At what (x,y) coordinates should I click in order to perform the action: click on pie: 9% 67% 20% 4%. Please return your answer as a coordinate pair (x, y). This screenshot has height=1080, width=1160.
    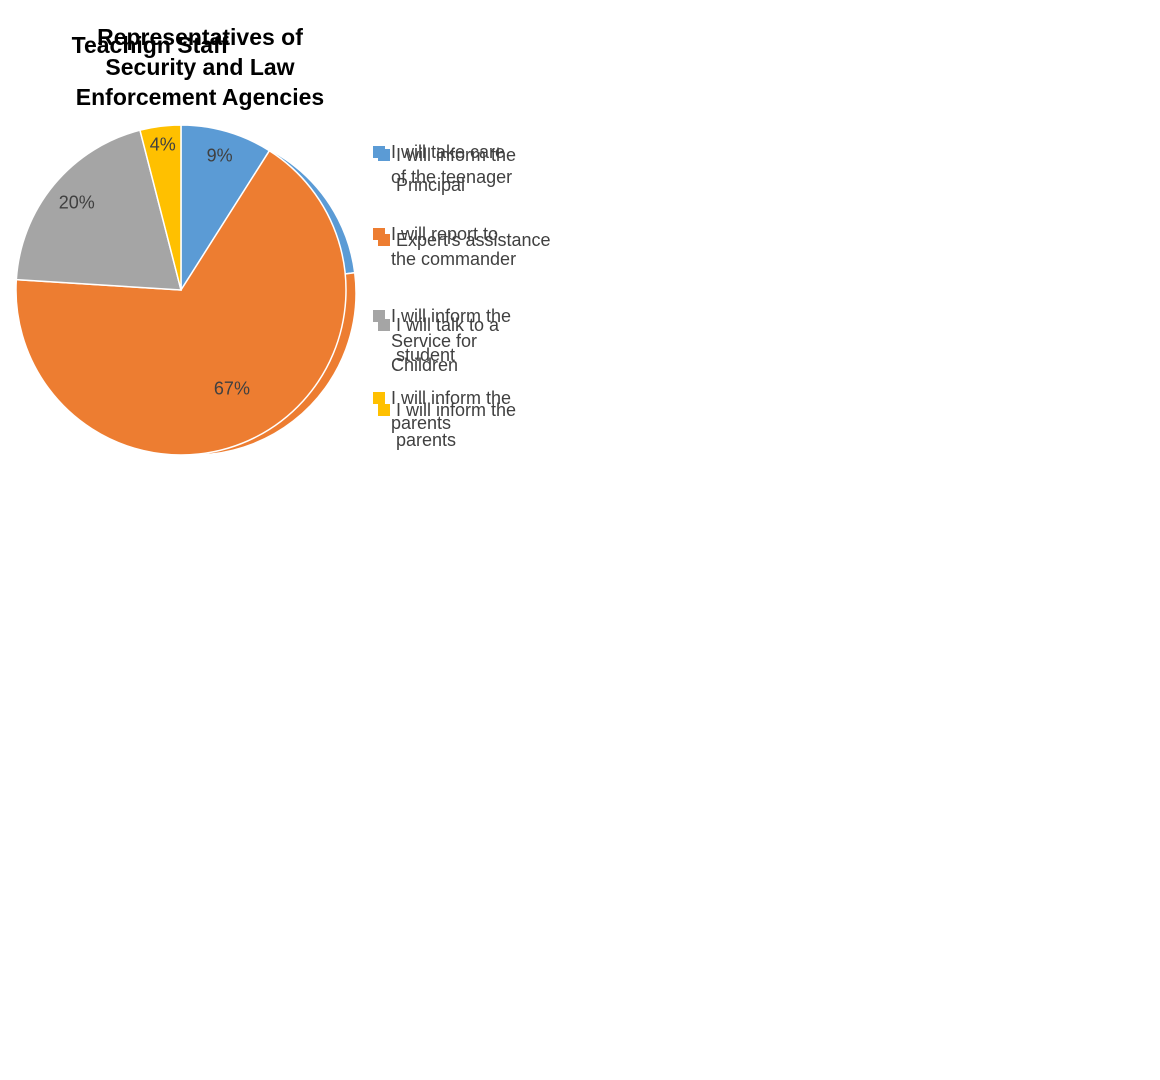
    Looking at the image, I should click on (181, 290).